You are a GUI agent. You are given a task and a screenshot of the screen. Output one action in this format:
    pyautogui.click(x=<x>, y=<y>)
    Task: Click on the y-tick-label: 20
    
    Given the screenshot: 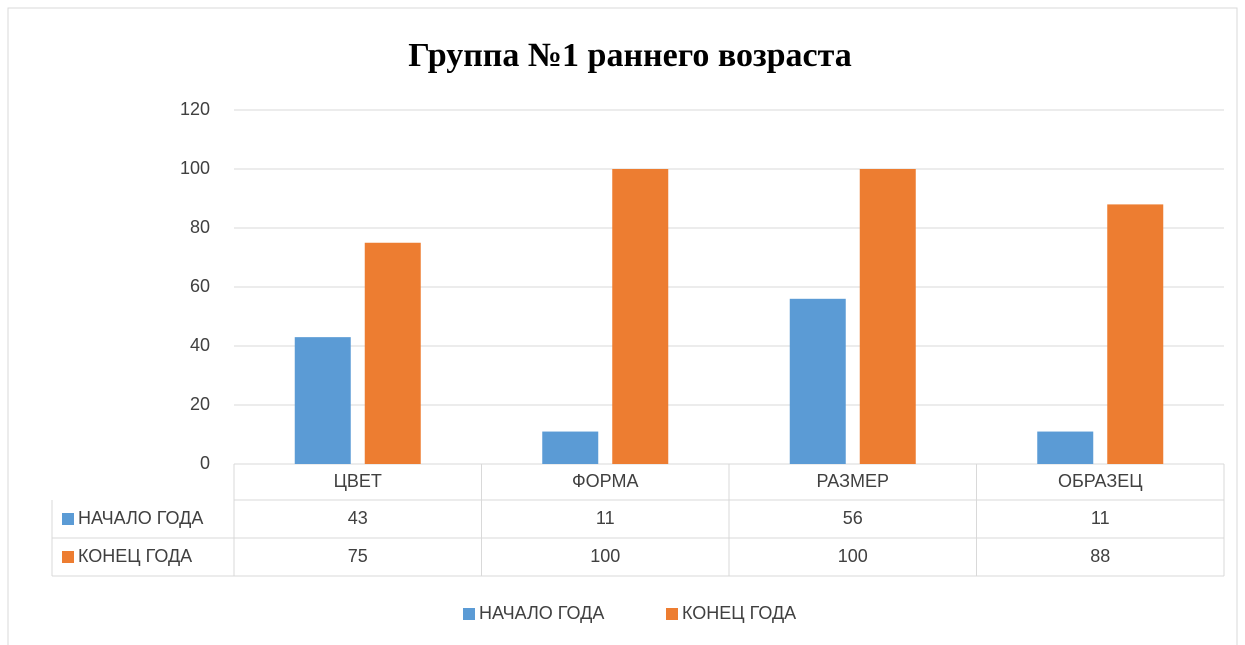 What is the action you would take?
    pyautogui.click(x=200, y=404)
    